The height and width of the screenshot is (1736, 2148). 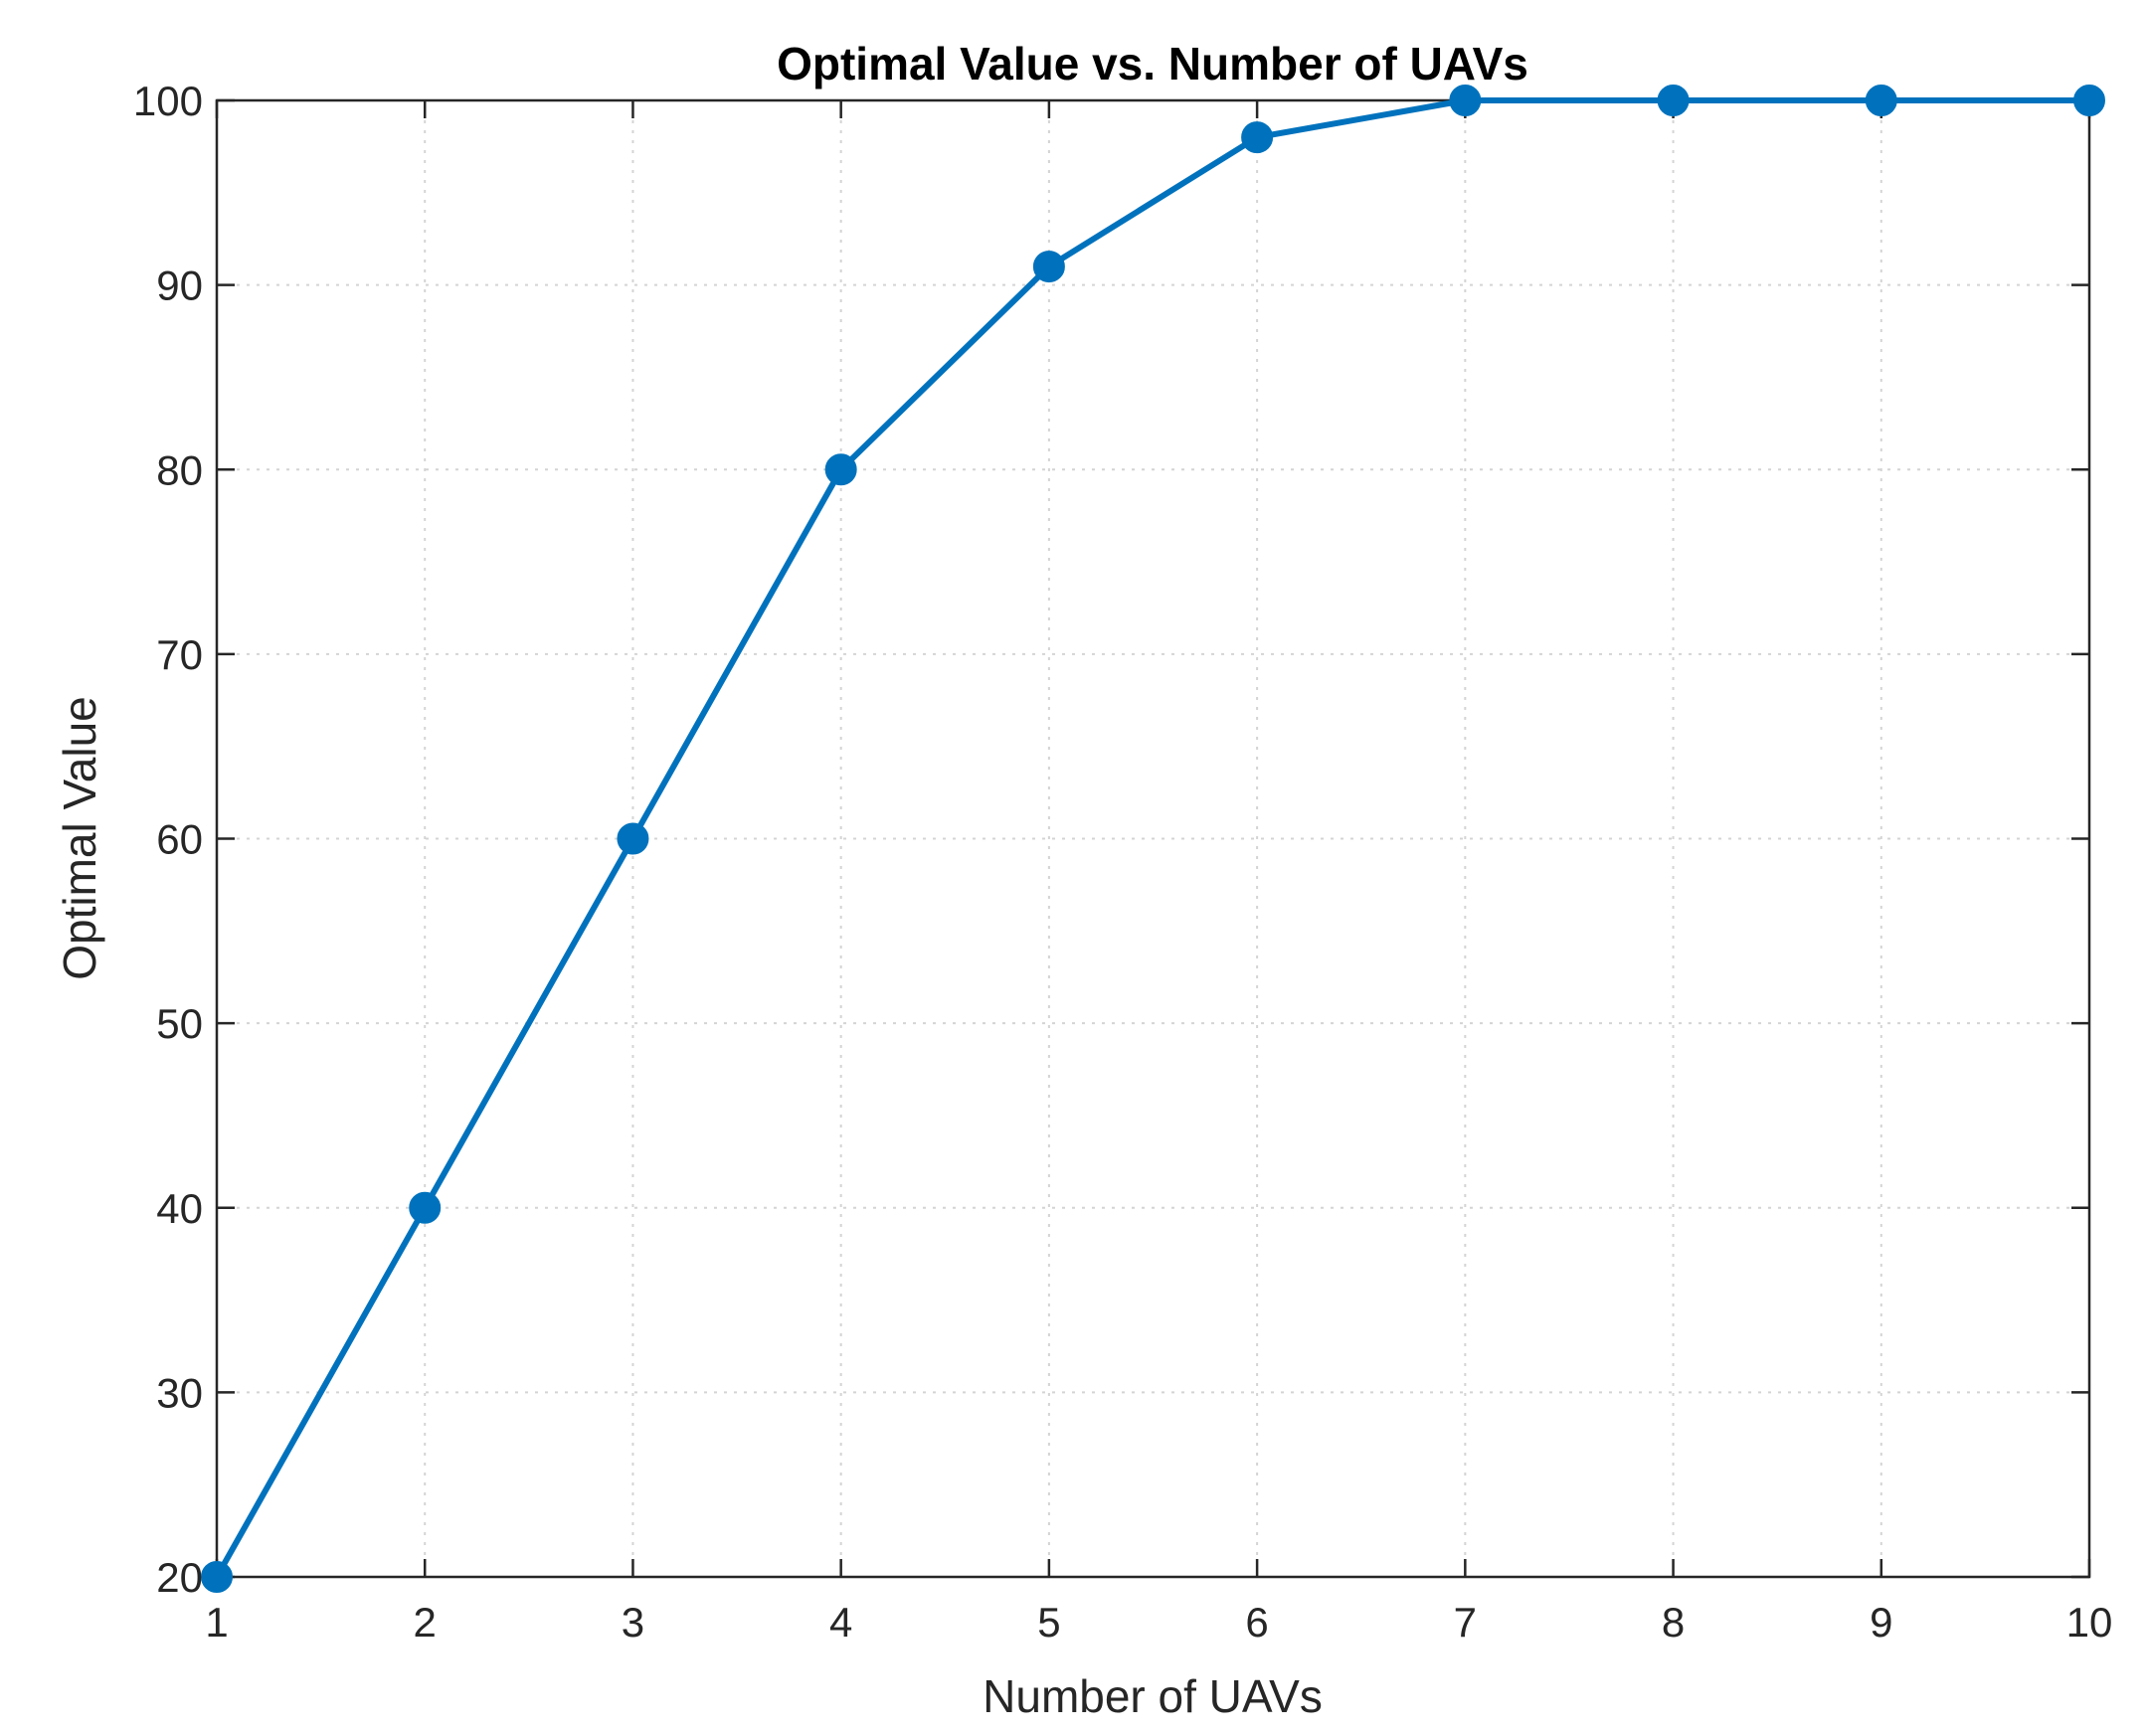 I want to click on y-axis-label: Optimal Value, so click(x=80, y=838).